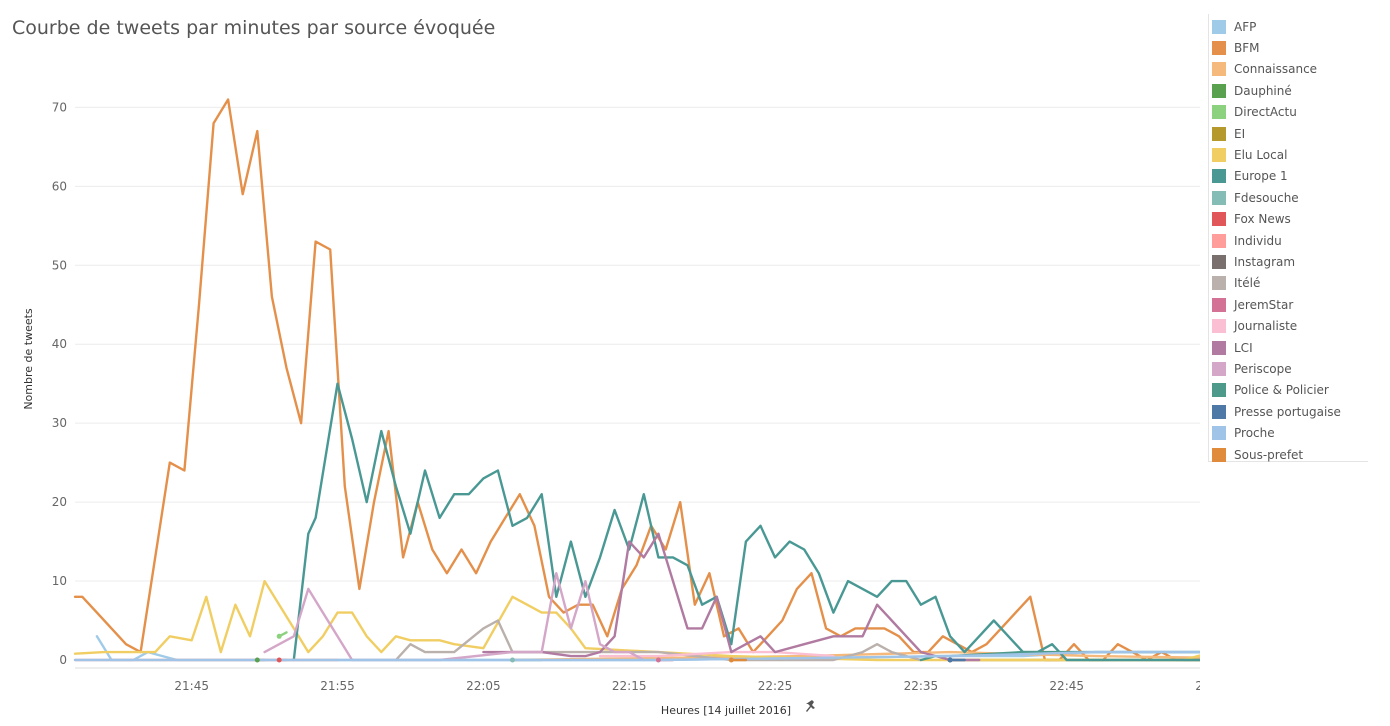 Image resolution: width=1390 pixels, height=726 pixels. What do you see at coordinates (257, 660) in the screenshot?
I see `series-point-dauphin-` at bounding box center [257, 660].